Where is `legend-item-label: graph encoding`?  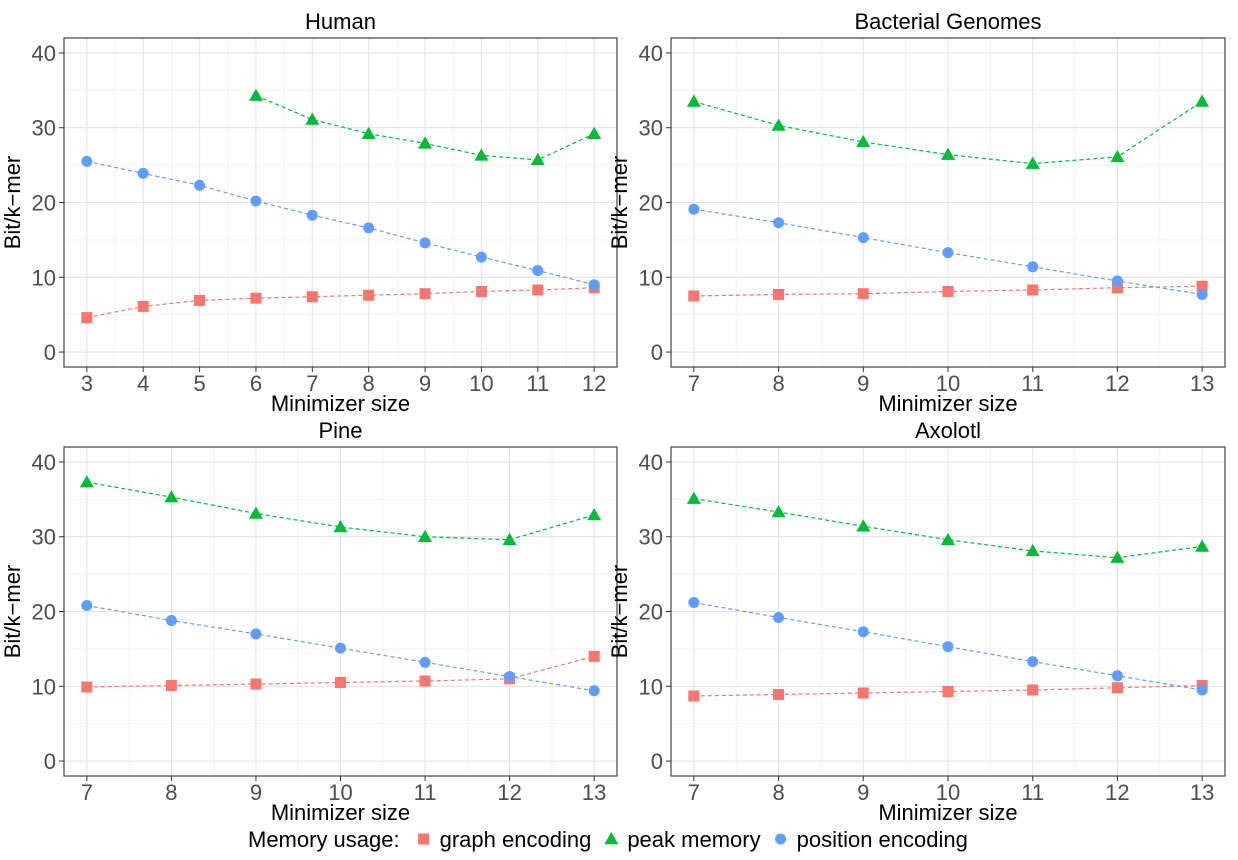
legend-item-label: graph encoding is located at coordinates (516, 839).